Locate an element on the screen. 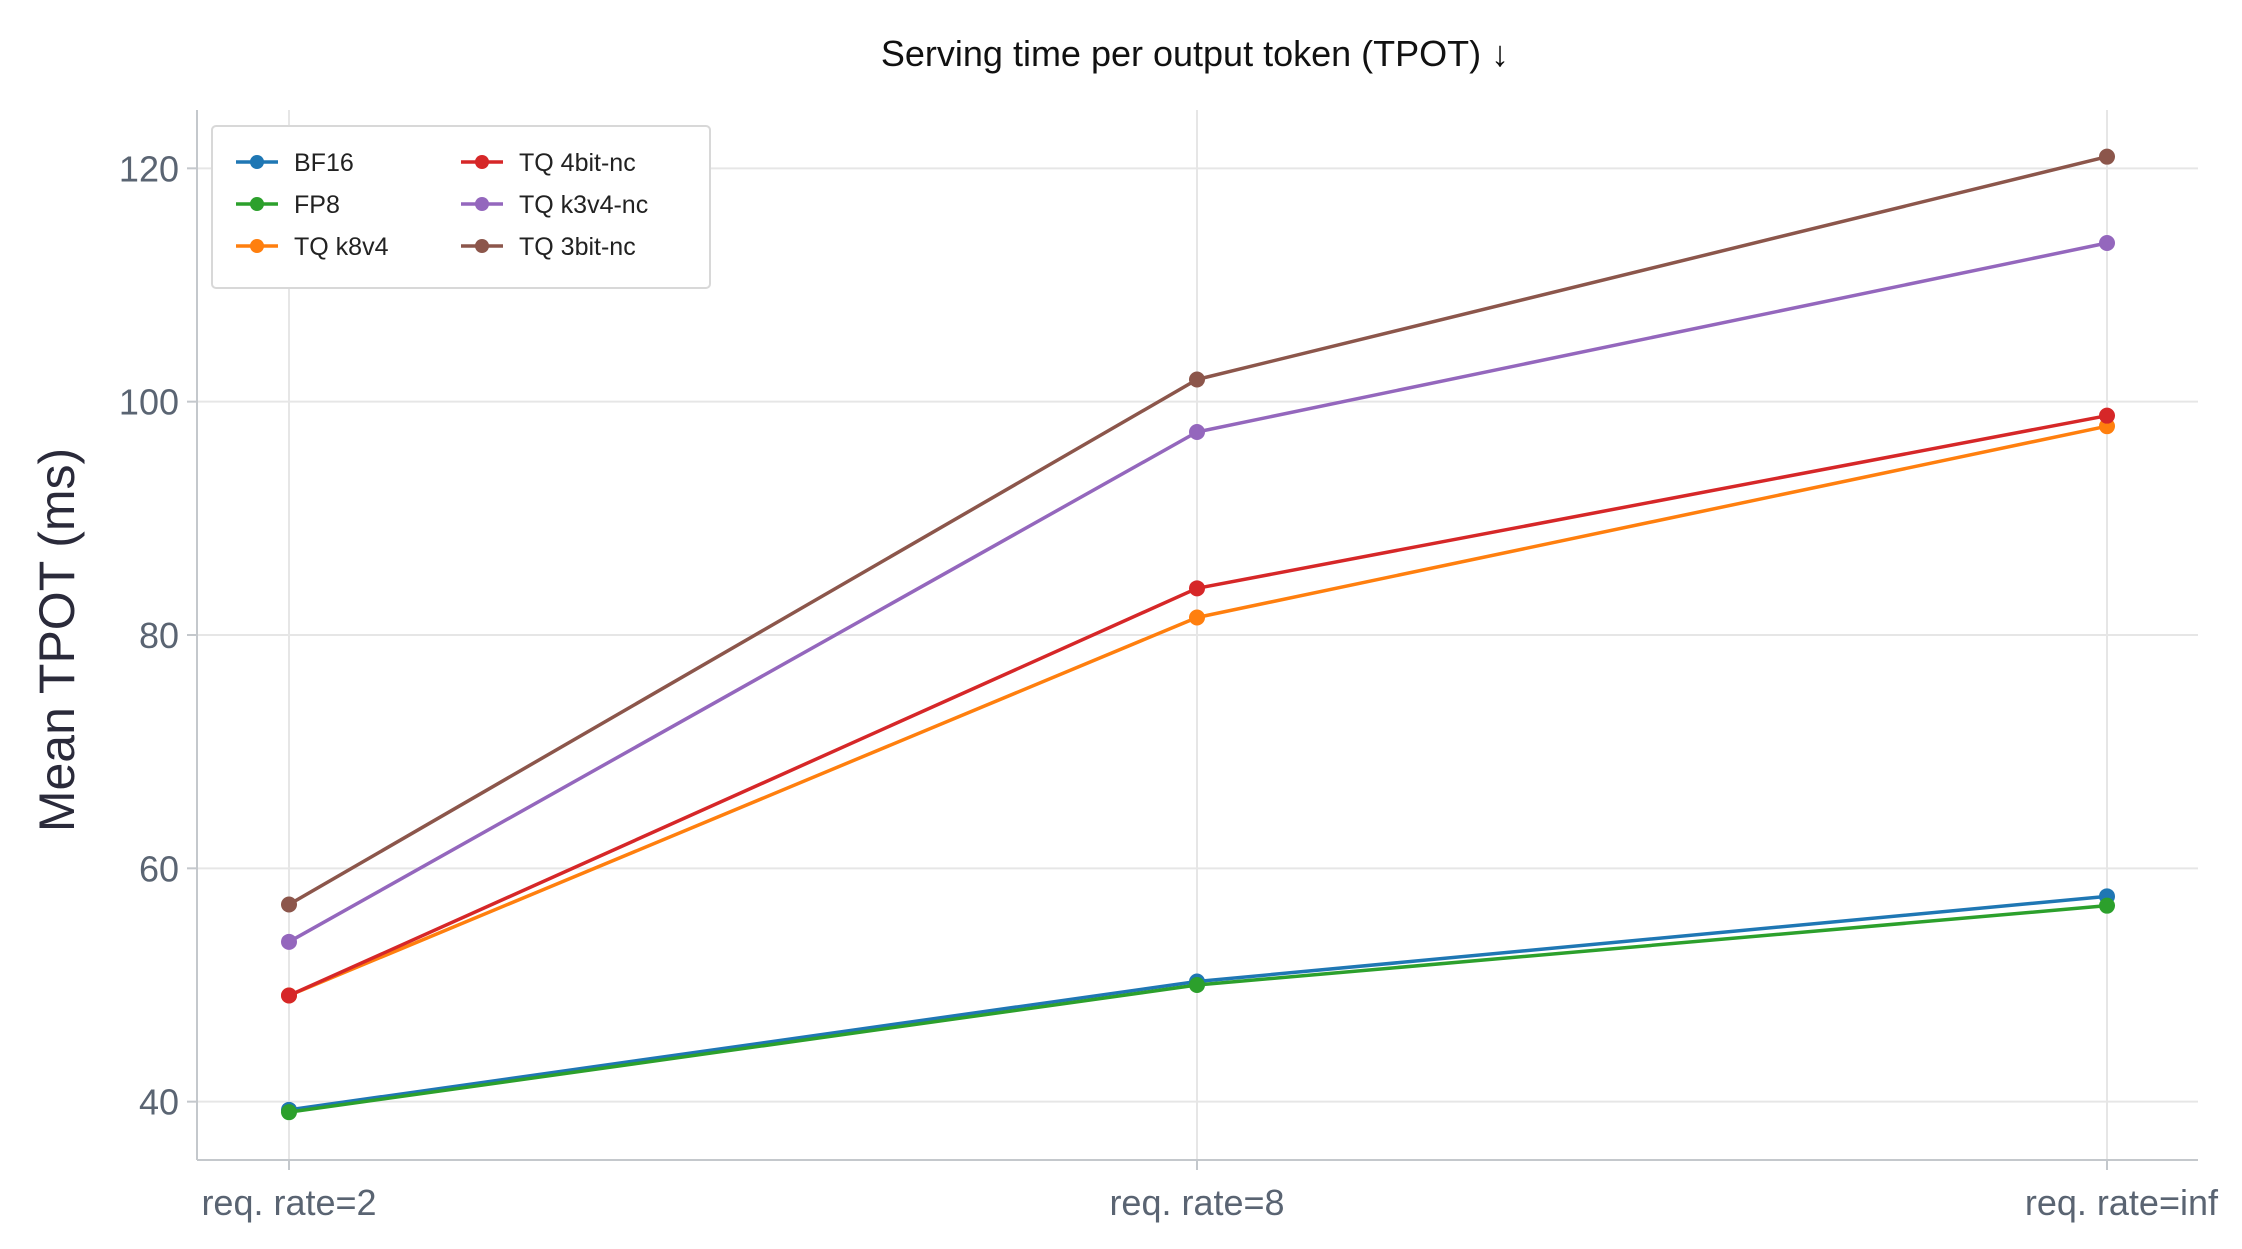 The image size is (2242, 1249). x-tick-label: req. rate=2 is located at coordinates (288, 1202).